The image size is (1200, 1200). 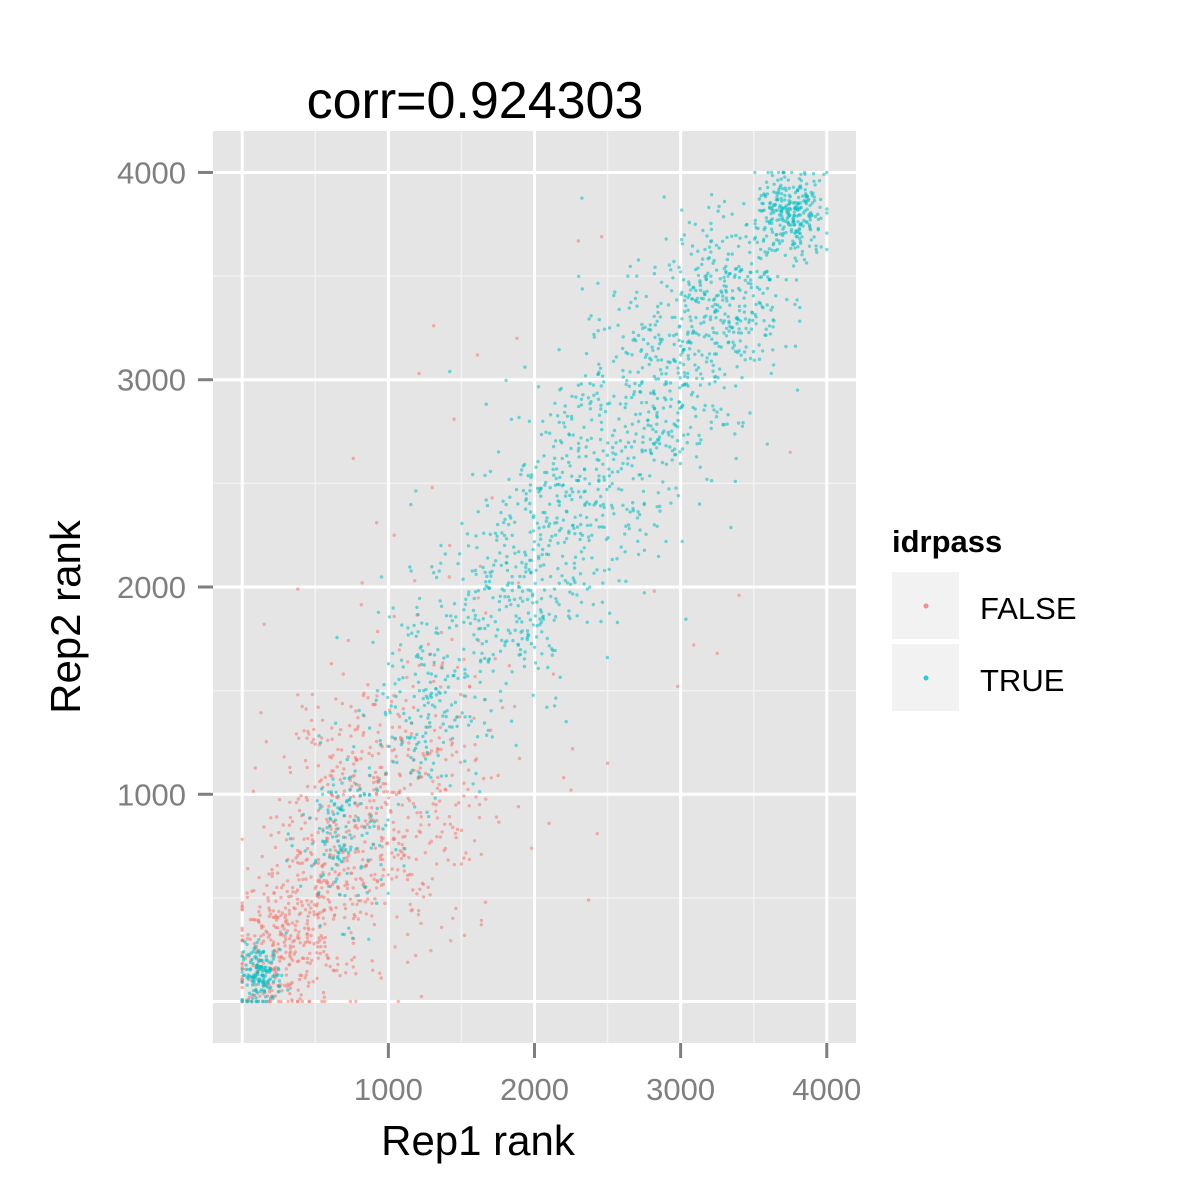 What do you see at coordinates (478, 1140) in the screenshot?
I see `x-axis-title: Rep1 rank` at bounding box center [478, 1140].